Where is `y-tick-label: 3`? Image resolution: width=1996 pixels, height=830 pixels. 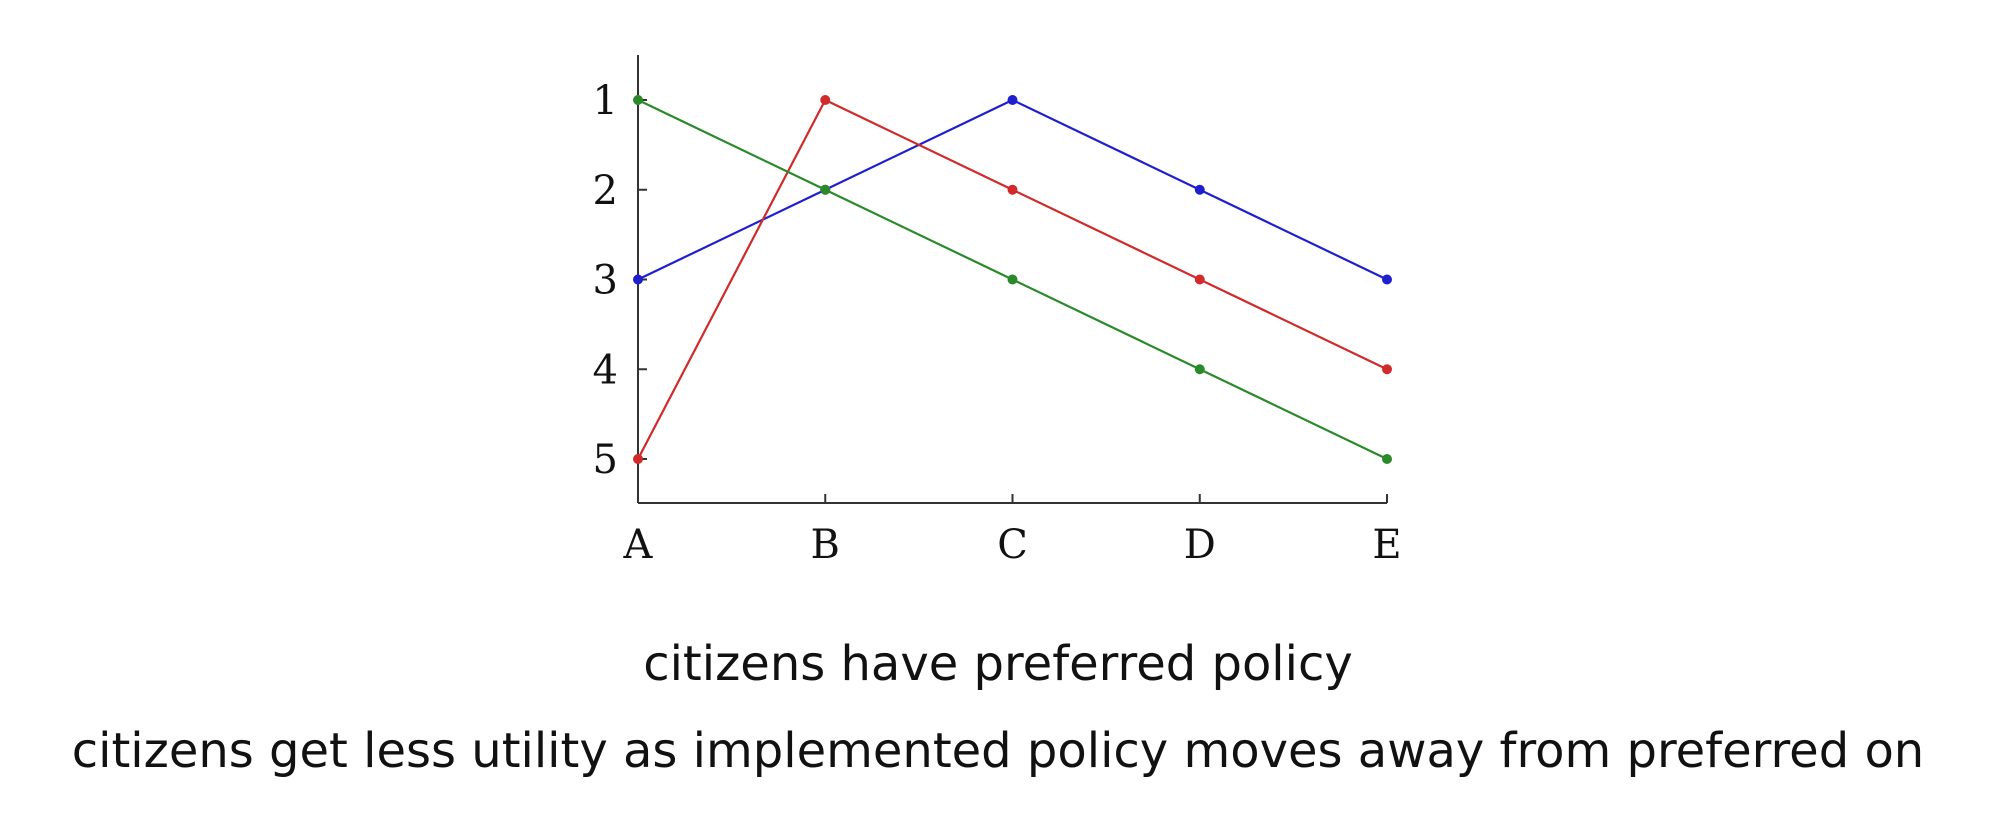
y-tick-label: 3 is located at coordinates (605, 281).